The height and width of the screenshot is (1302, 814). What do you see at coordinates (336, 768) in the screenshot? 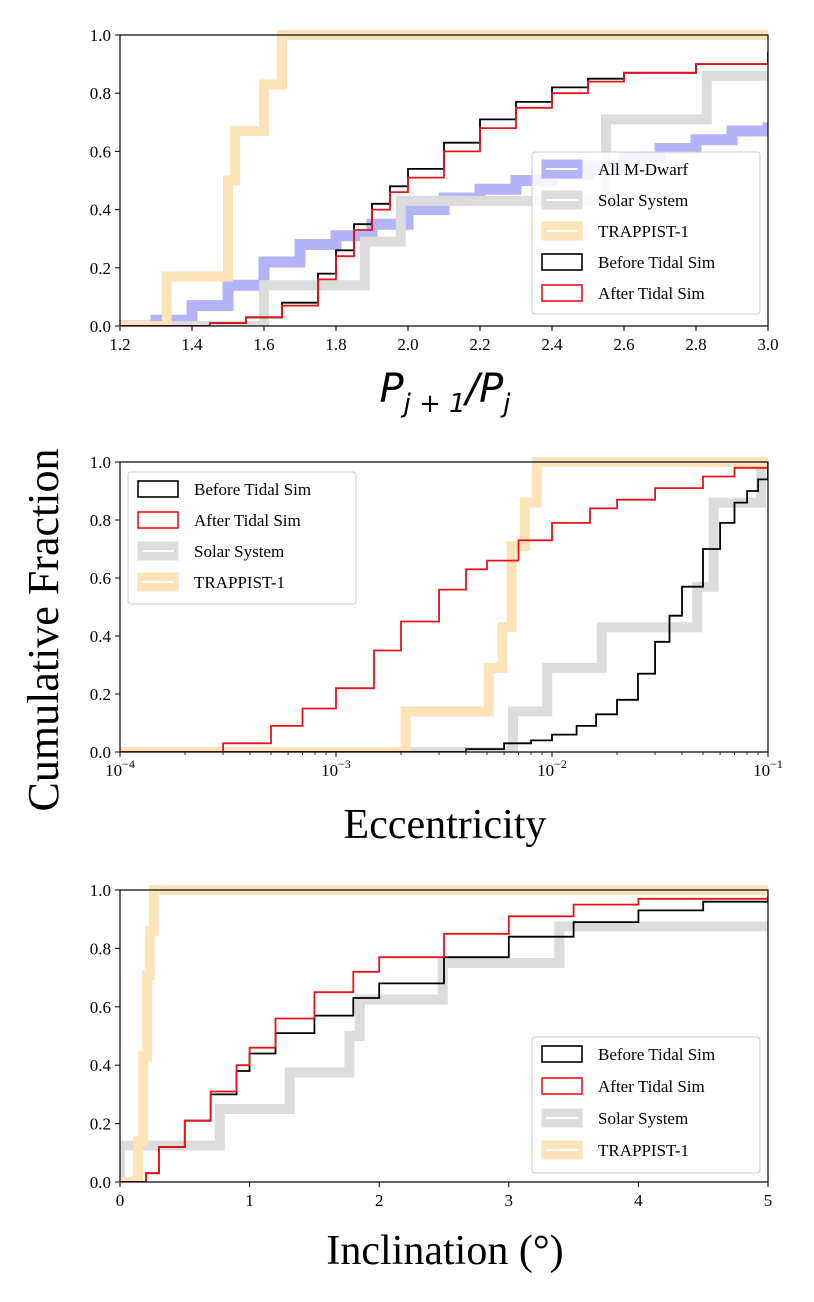
I see `x-tick-label: 10⁻³` at bounding box center [336, 768].